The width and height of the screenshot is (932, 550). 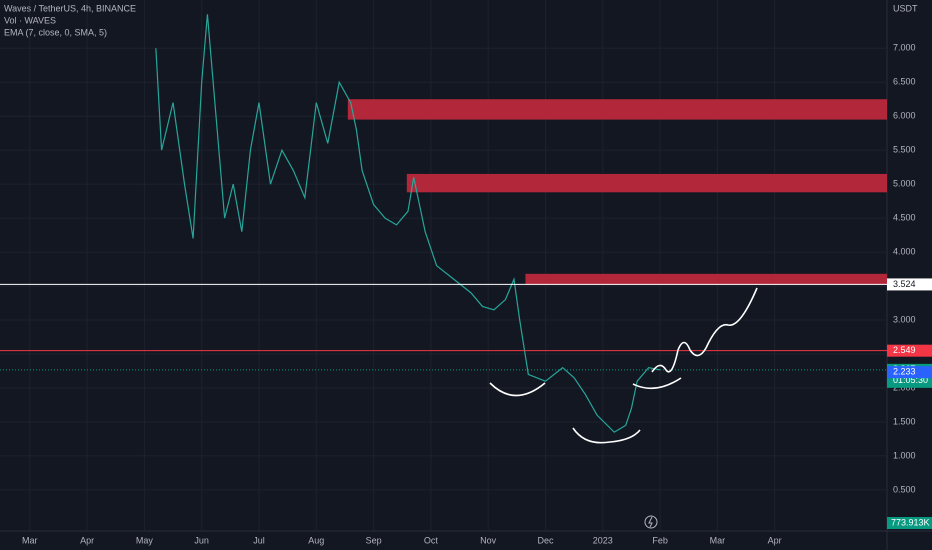 What do you see at coordinates (904, 350) in the screenshot?
I see `price-label: 2.549` at bounding box center [904, 350].